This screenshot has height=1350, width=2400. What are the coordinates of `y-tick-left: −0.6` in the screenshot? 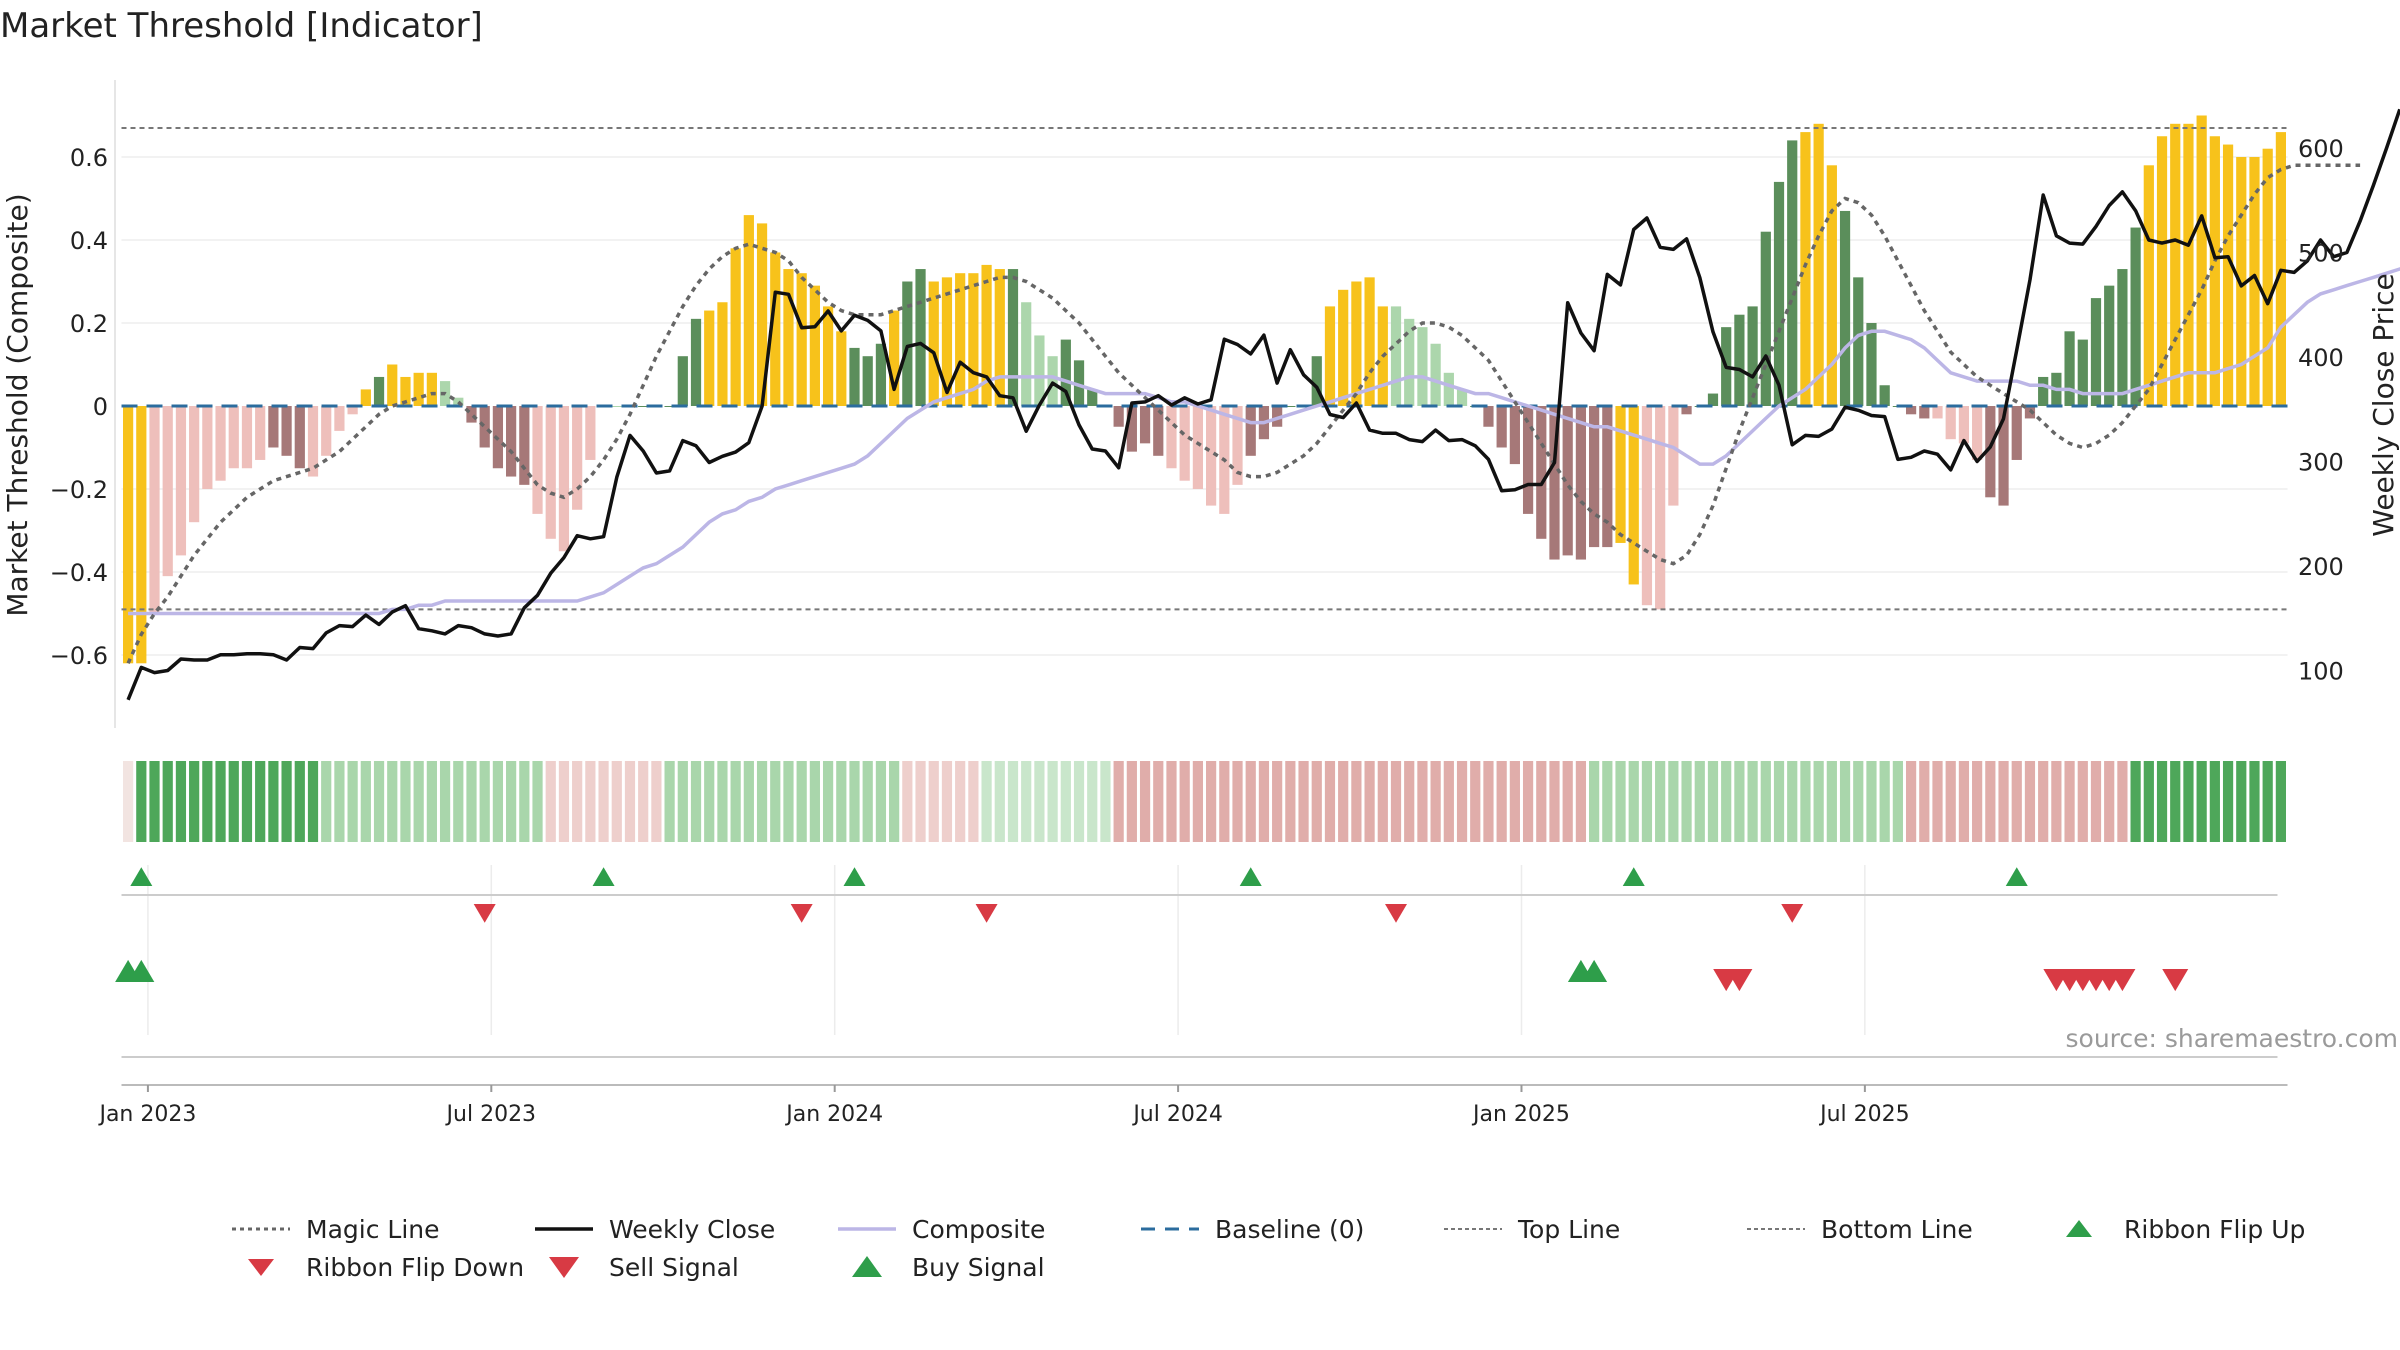 It's located at (79, 656).